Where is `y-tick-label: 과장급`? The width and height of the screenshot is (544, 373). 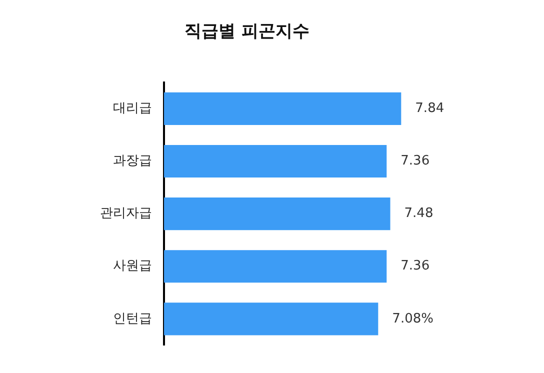 y-tick-label: 과장급 is located at coordinates (132, 161).